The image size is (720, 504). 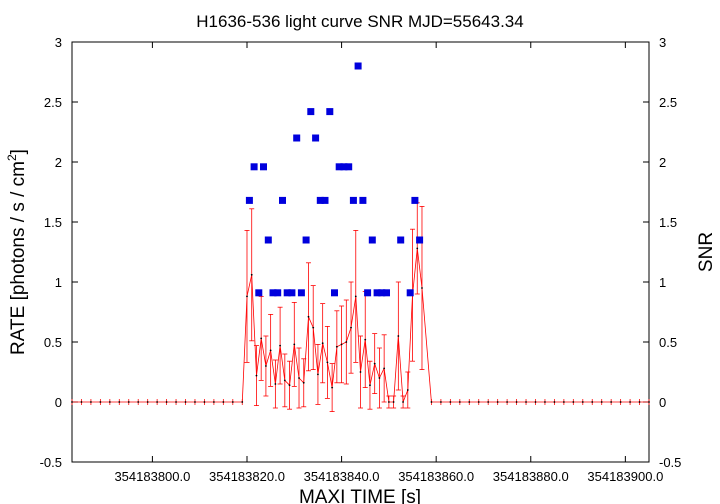 I want to click on y-axis-label-left-end: ], so click(x=18, y=151).